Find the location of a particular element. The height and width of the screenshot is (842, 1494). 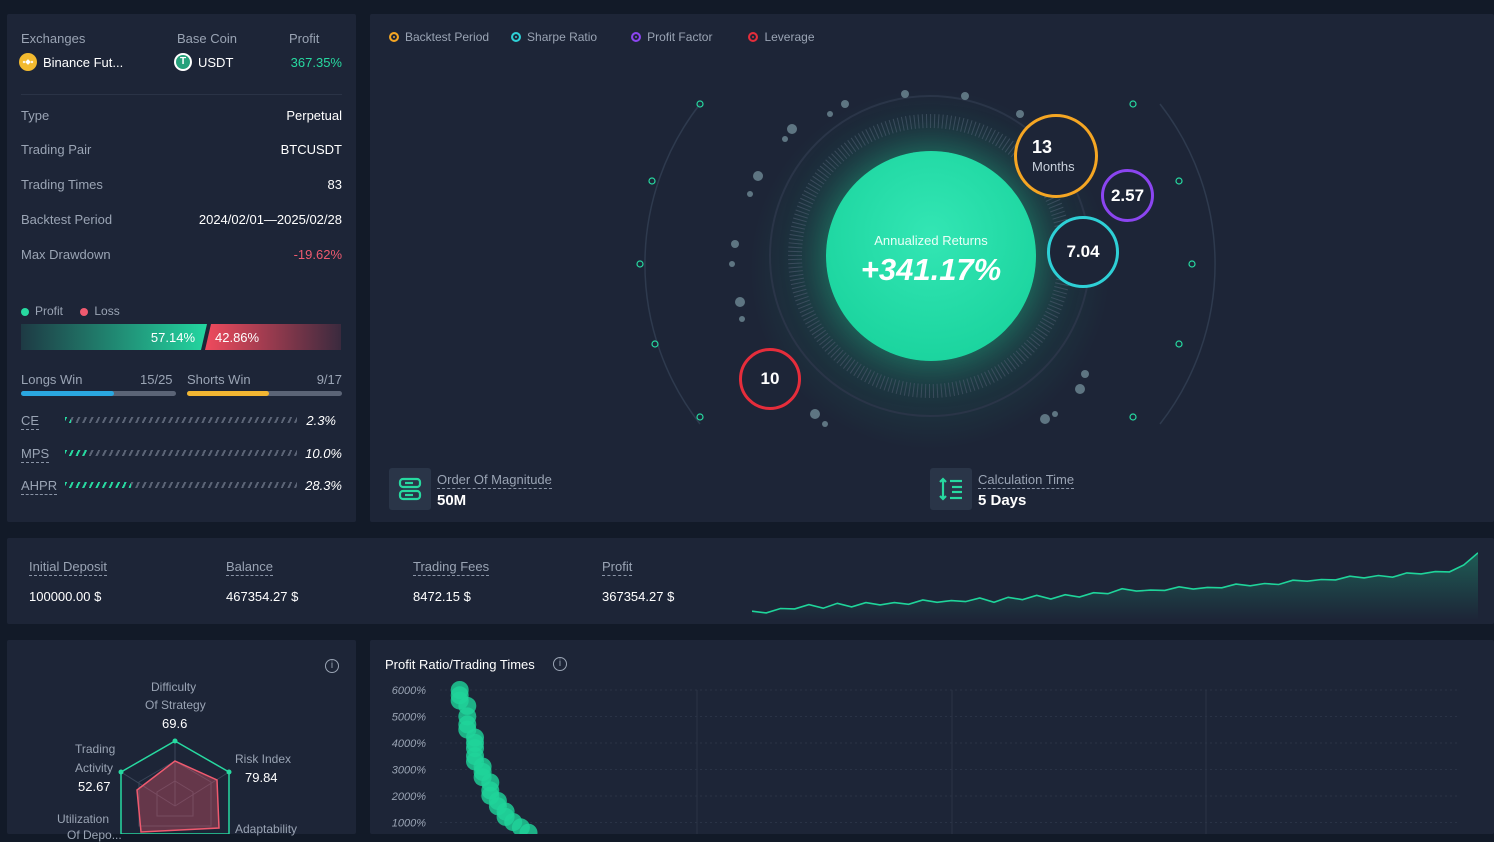

difficulty-label-line1: Difficulty is located at coordinates (174, 687).